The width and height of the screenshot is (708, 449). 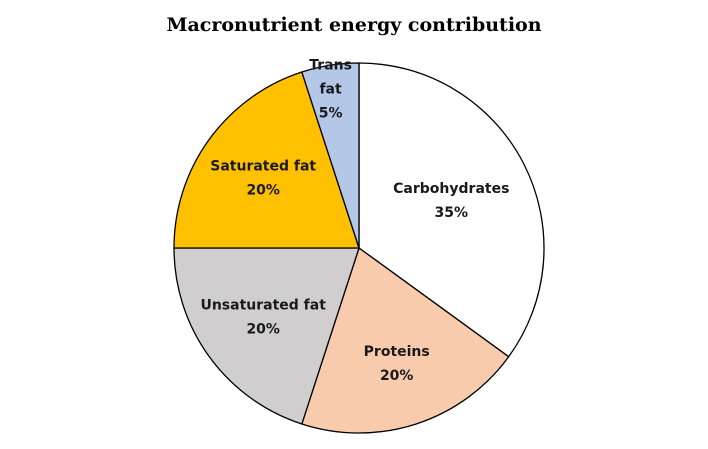 What do you see at coordinates (263, 318) in the screenshot?
I see `pie-label-unsaturated-fat: Unsaturated fat 20%` at bounding box center [263, 318].